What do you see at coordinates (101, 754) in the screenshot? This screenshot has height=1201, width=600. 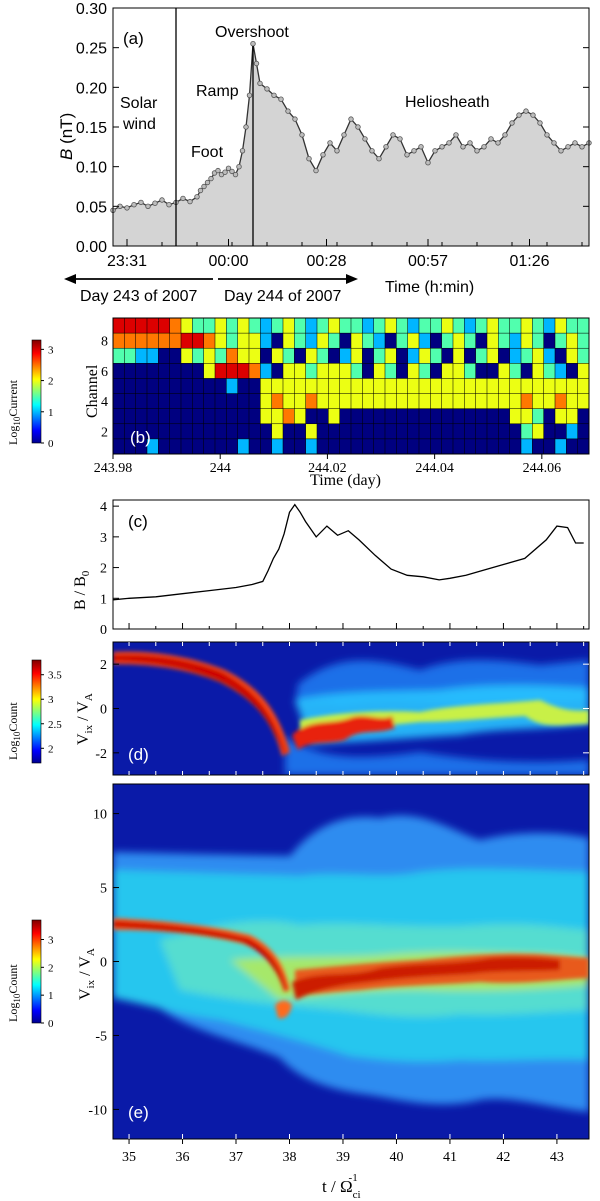 I see `y-tick-label: -2` at bounding box center [101, 754].